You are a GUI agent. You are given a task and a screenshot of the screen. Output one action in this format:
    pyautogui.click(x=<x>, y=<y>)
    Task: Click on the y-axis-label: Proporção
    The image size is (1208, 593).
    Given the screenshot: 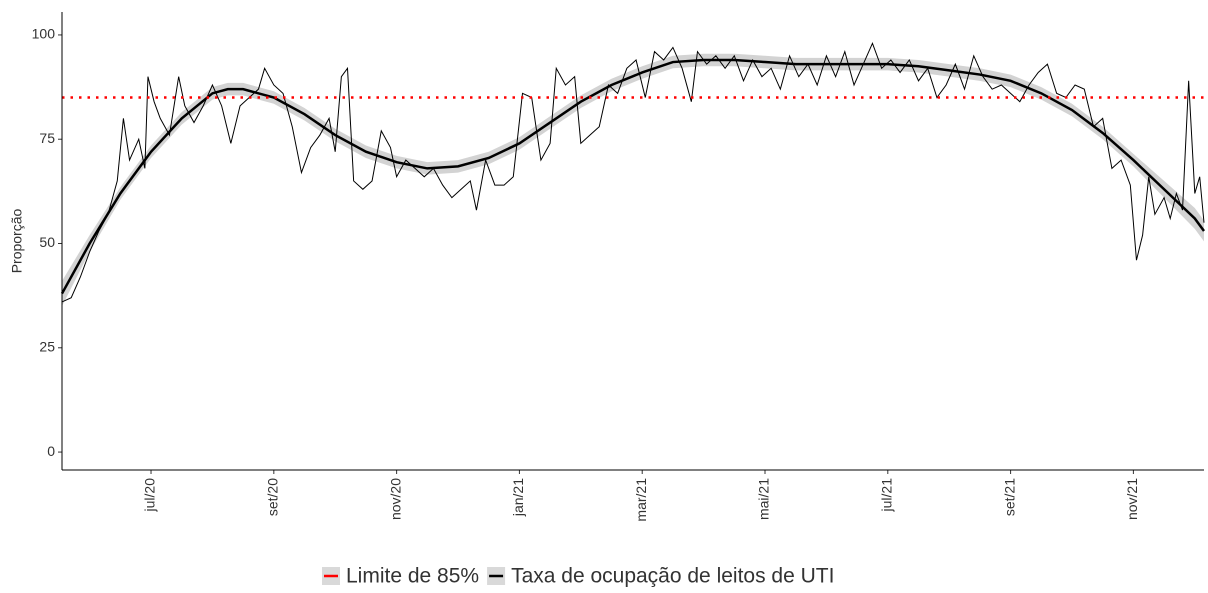 What is the action you would take?
    pyautogui.click(x=17, y=240)
    